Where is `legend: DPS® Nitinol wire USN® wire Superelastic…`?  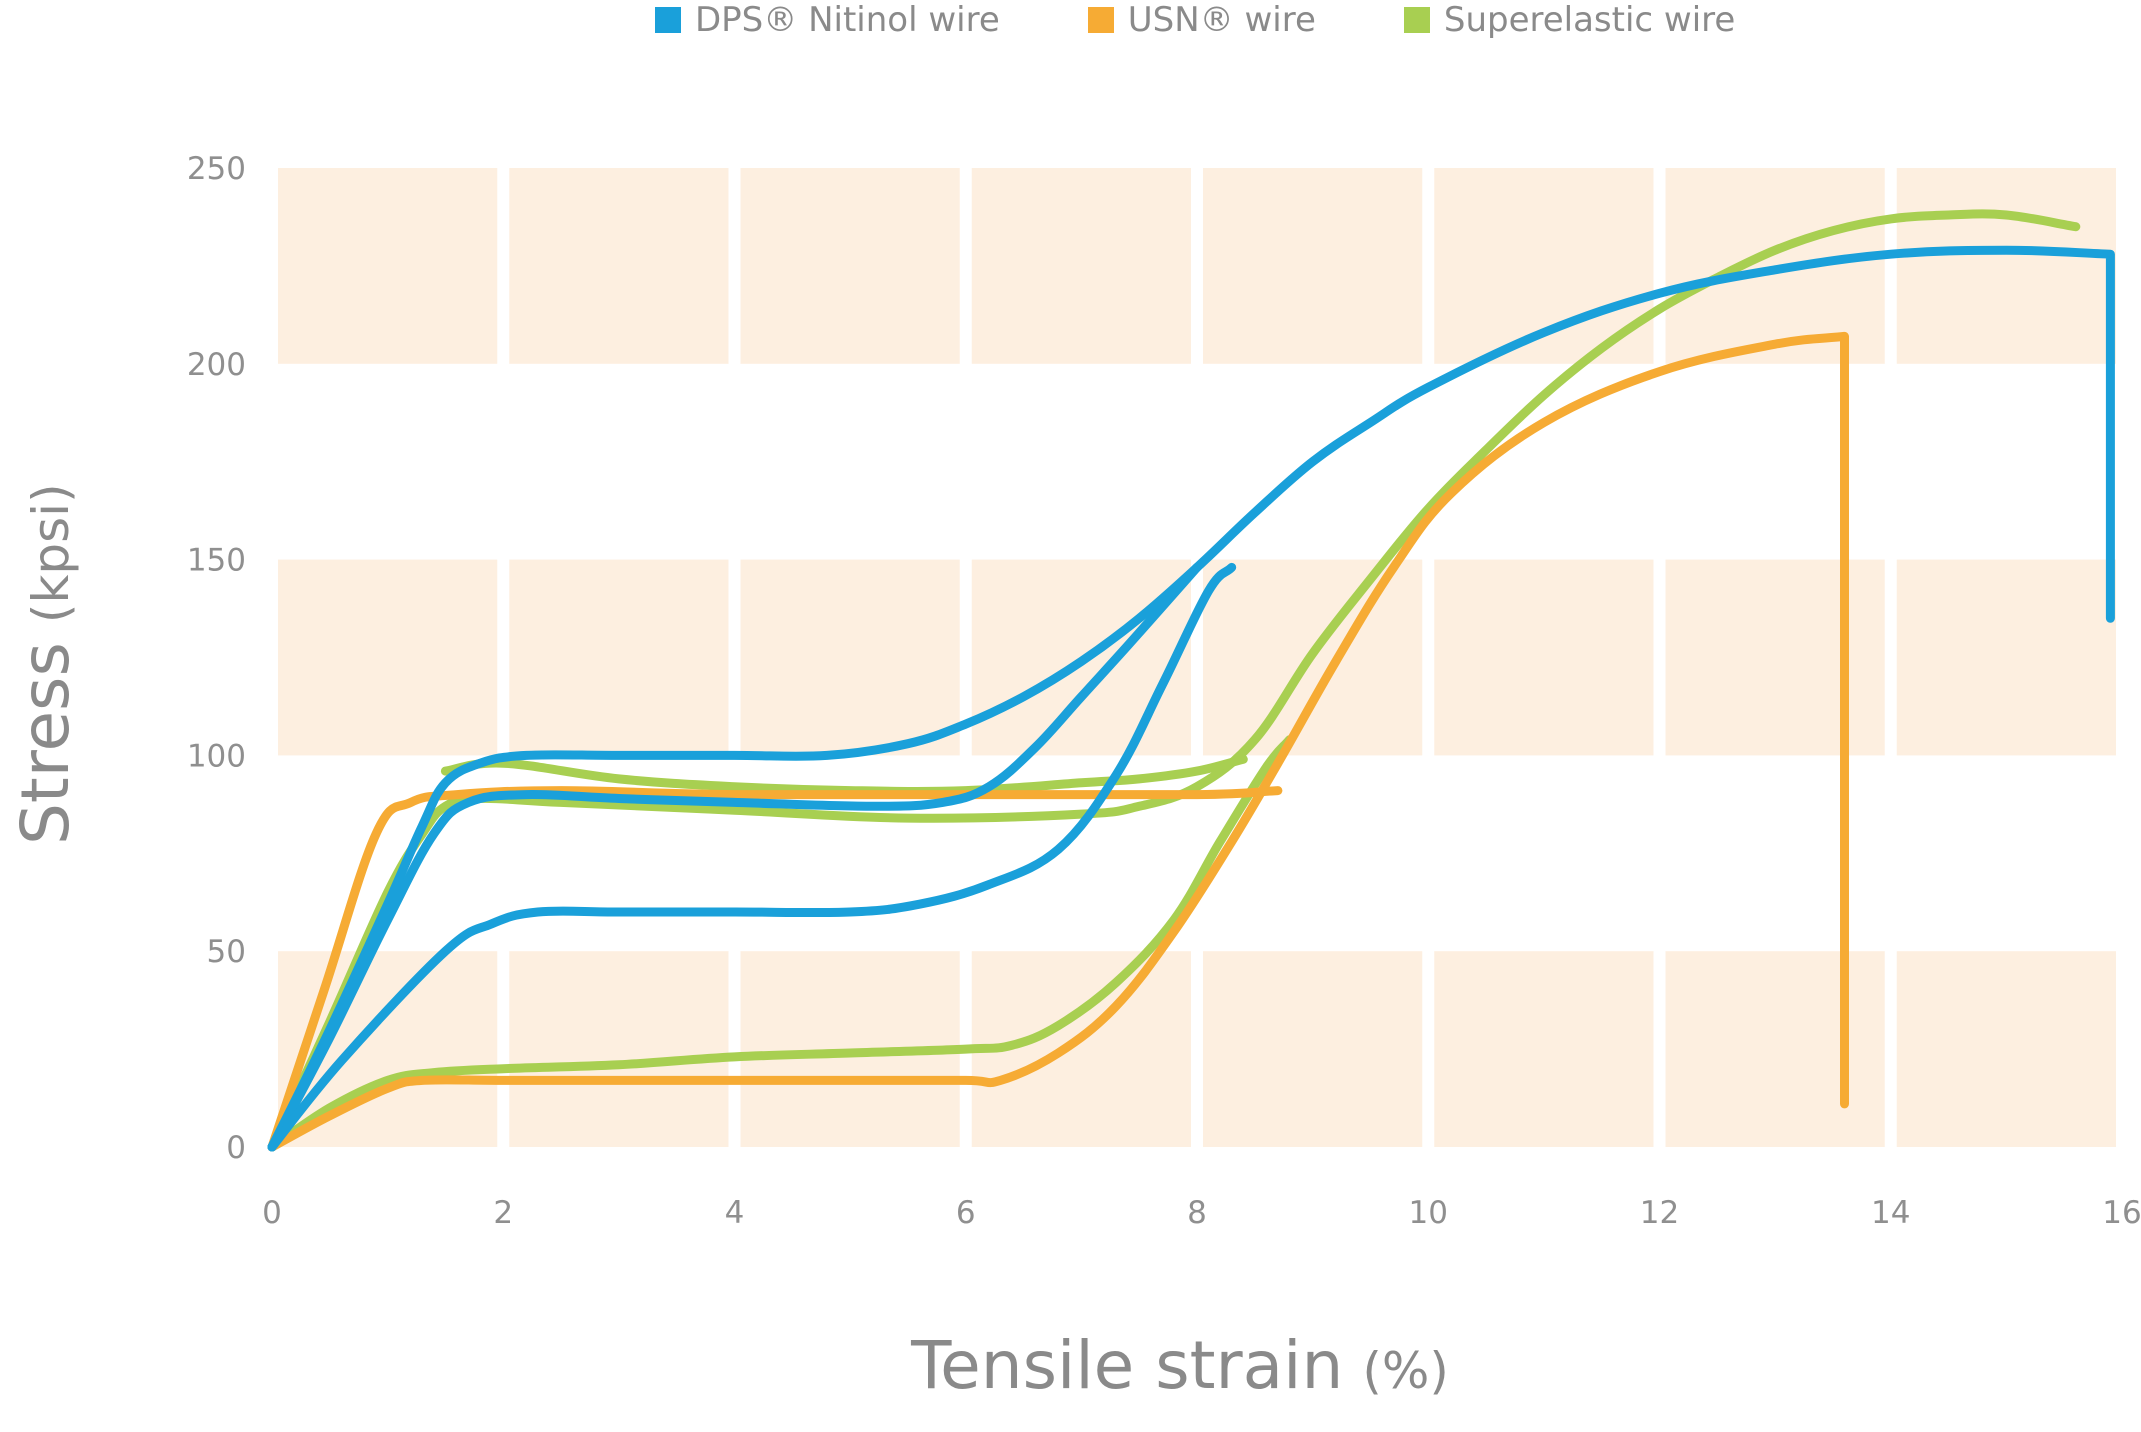
legend: DPS® Nitinol wire USN® wire Superelastic… is located at coordinates (1195, 20).